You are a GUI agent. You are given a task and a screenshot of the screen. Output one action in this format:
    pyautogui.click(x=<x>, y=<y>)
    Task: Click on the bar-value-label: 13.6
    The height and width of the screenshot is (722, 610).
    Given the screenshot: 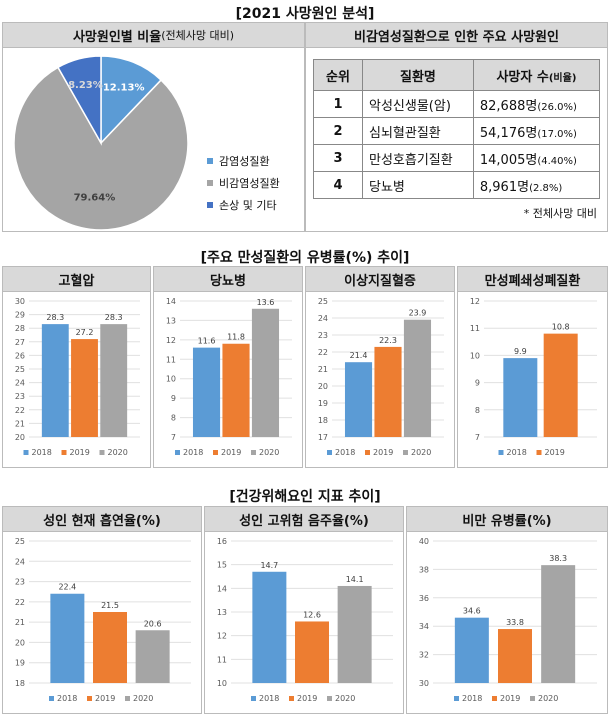 What is the action you would take?
    pyautogui.click(x=266, y=302)
    